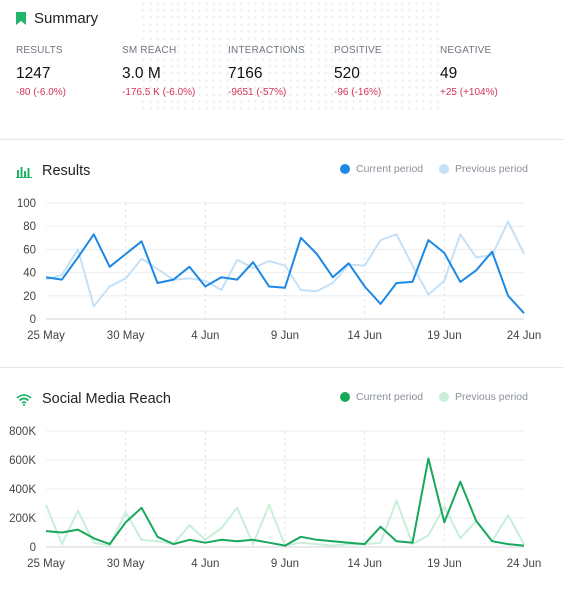 The height and width of the screenshot is (593, 564). What do you see at coordinates (149, 50) in the screenshot?
I see `metric-label: SM REACH` at bounding box center [149, 50].